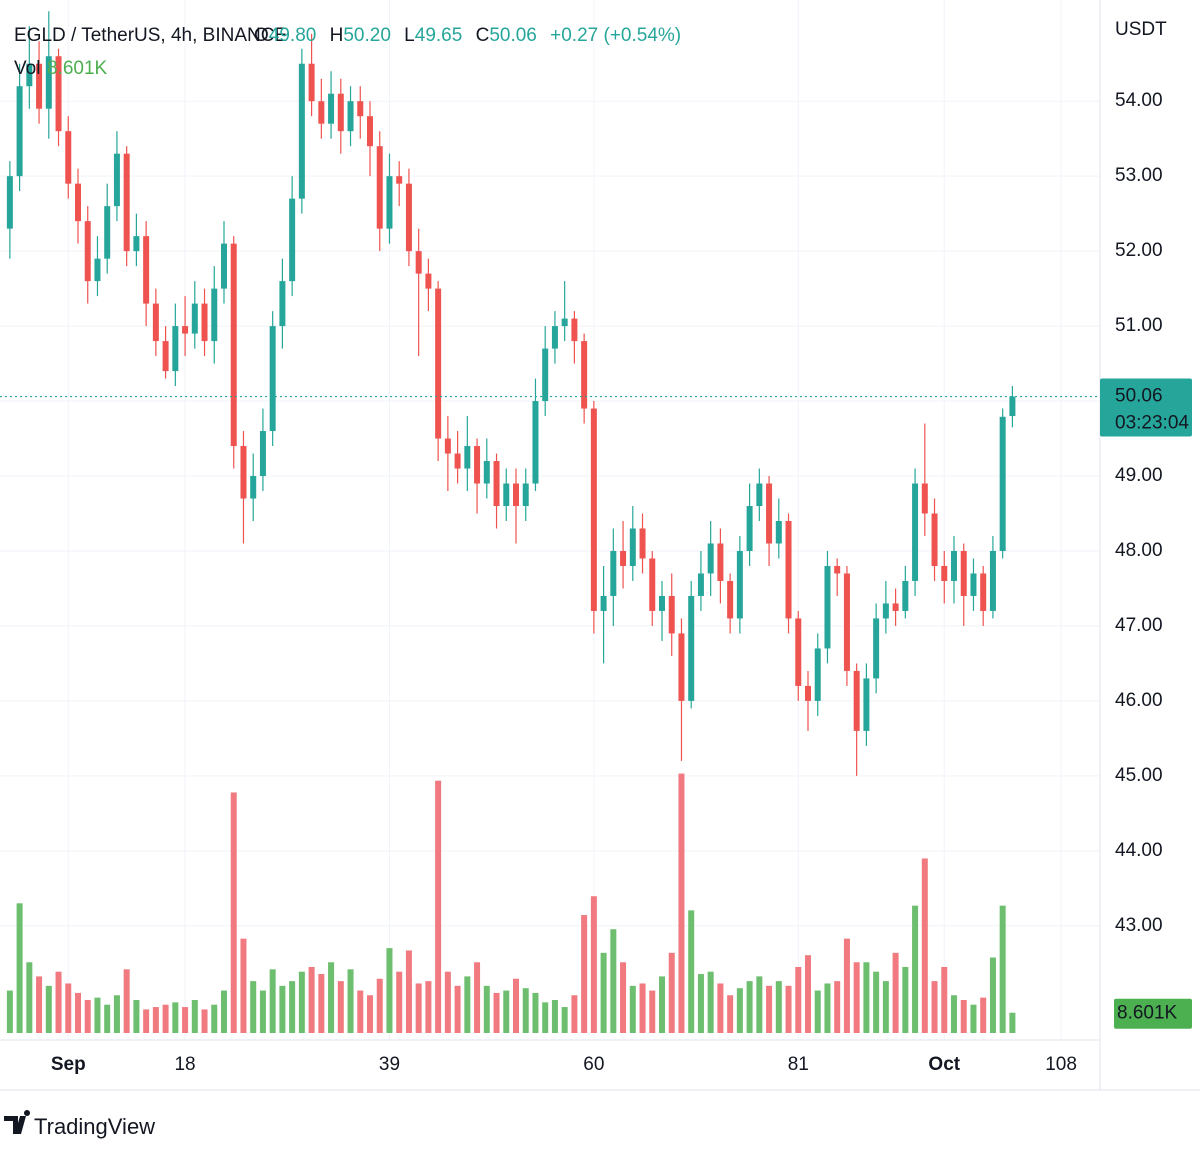 Image resolution: width=1200 pixels, height=1153 pixels. Describe the element at coordinates (1139, 775) in the screenshot. I see `y-tick-label: 45.00` at that location.